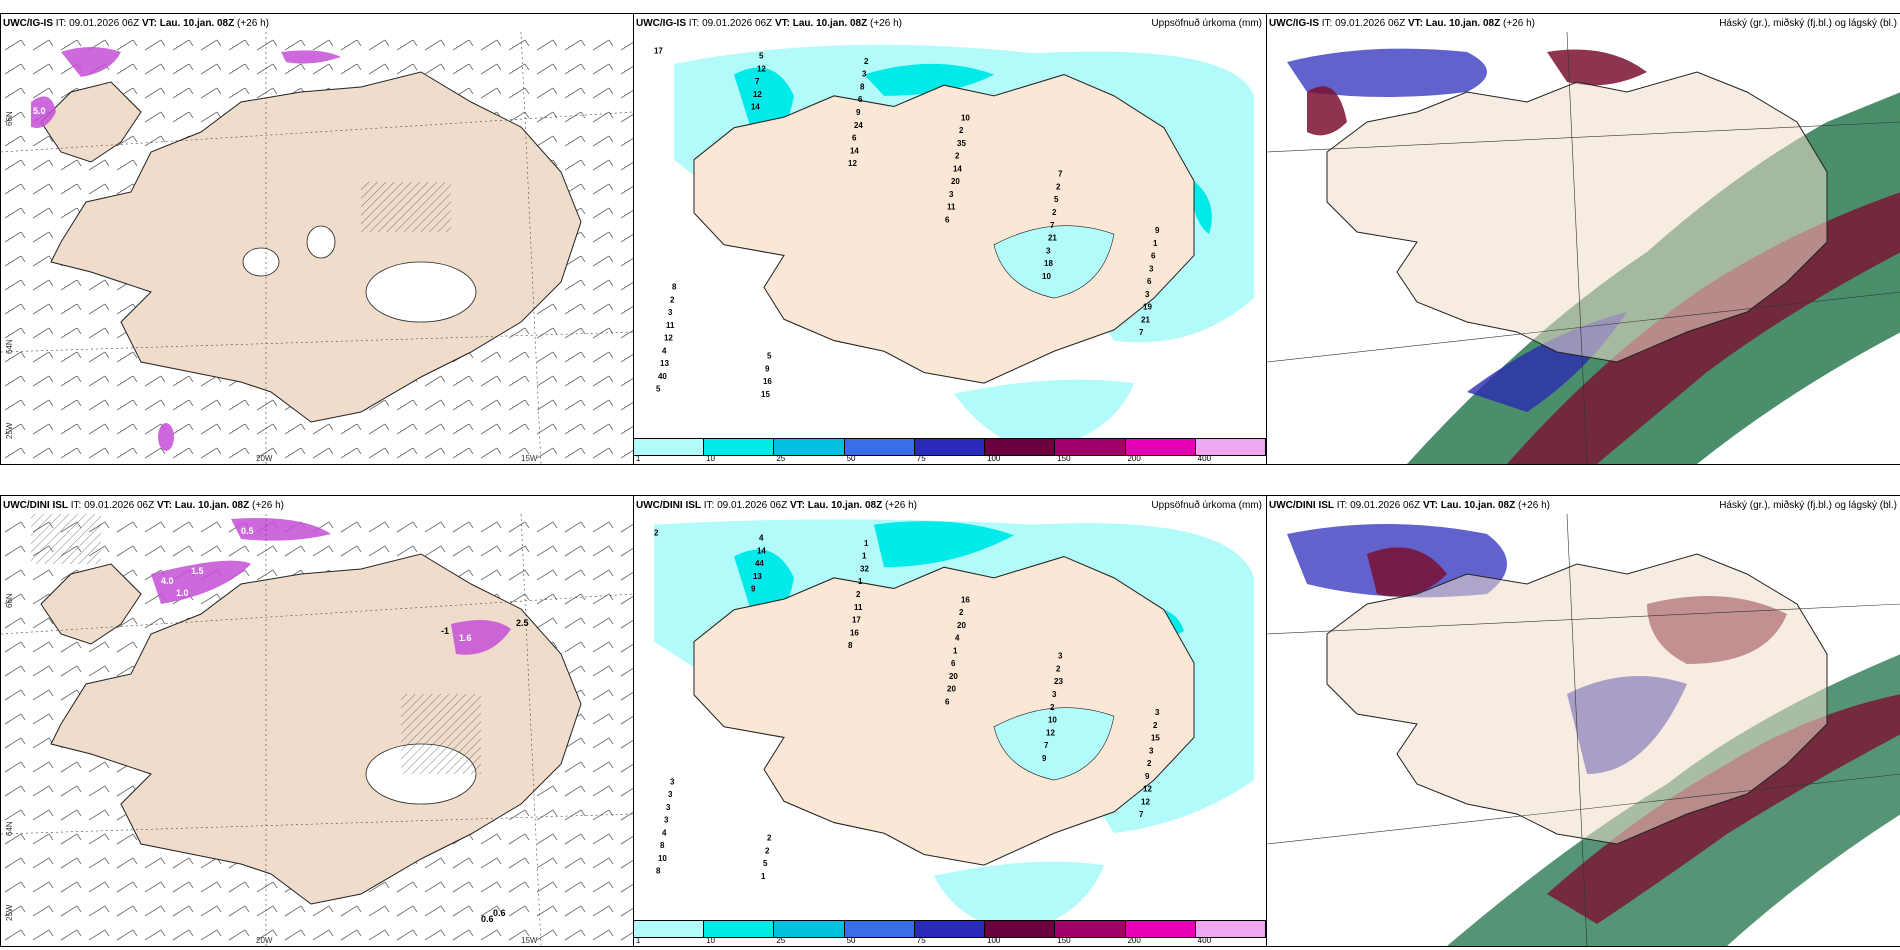 The width and height of the screenshot is (1900, 950). I want to click on precip-value: 11, so click(670, 325).